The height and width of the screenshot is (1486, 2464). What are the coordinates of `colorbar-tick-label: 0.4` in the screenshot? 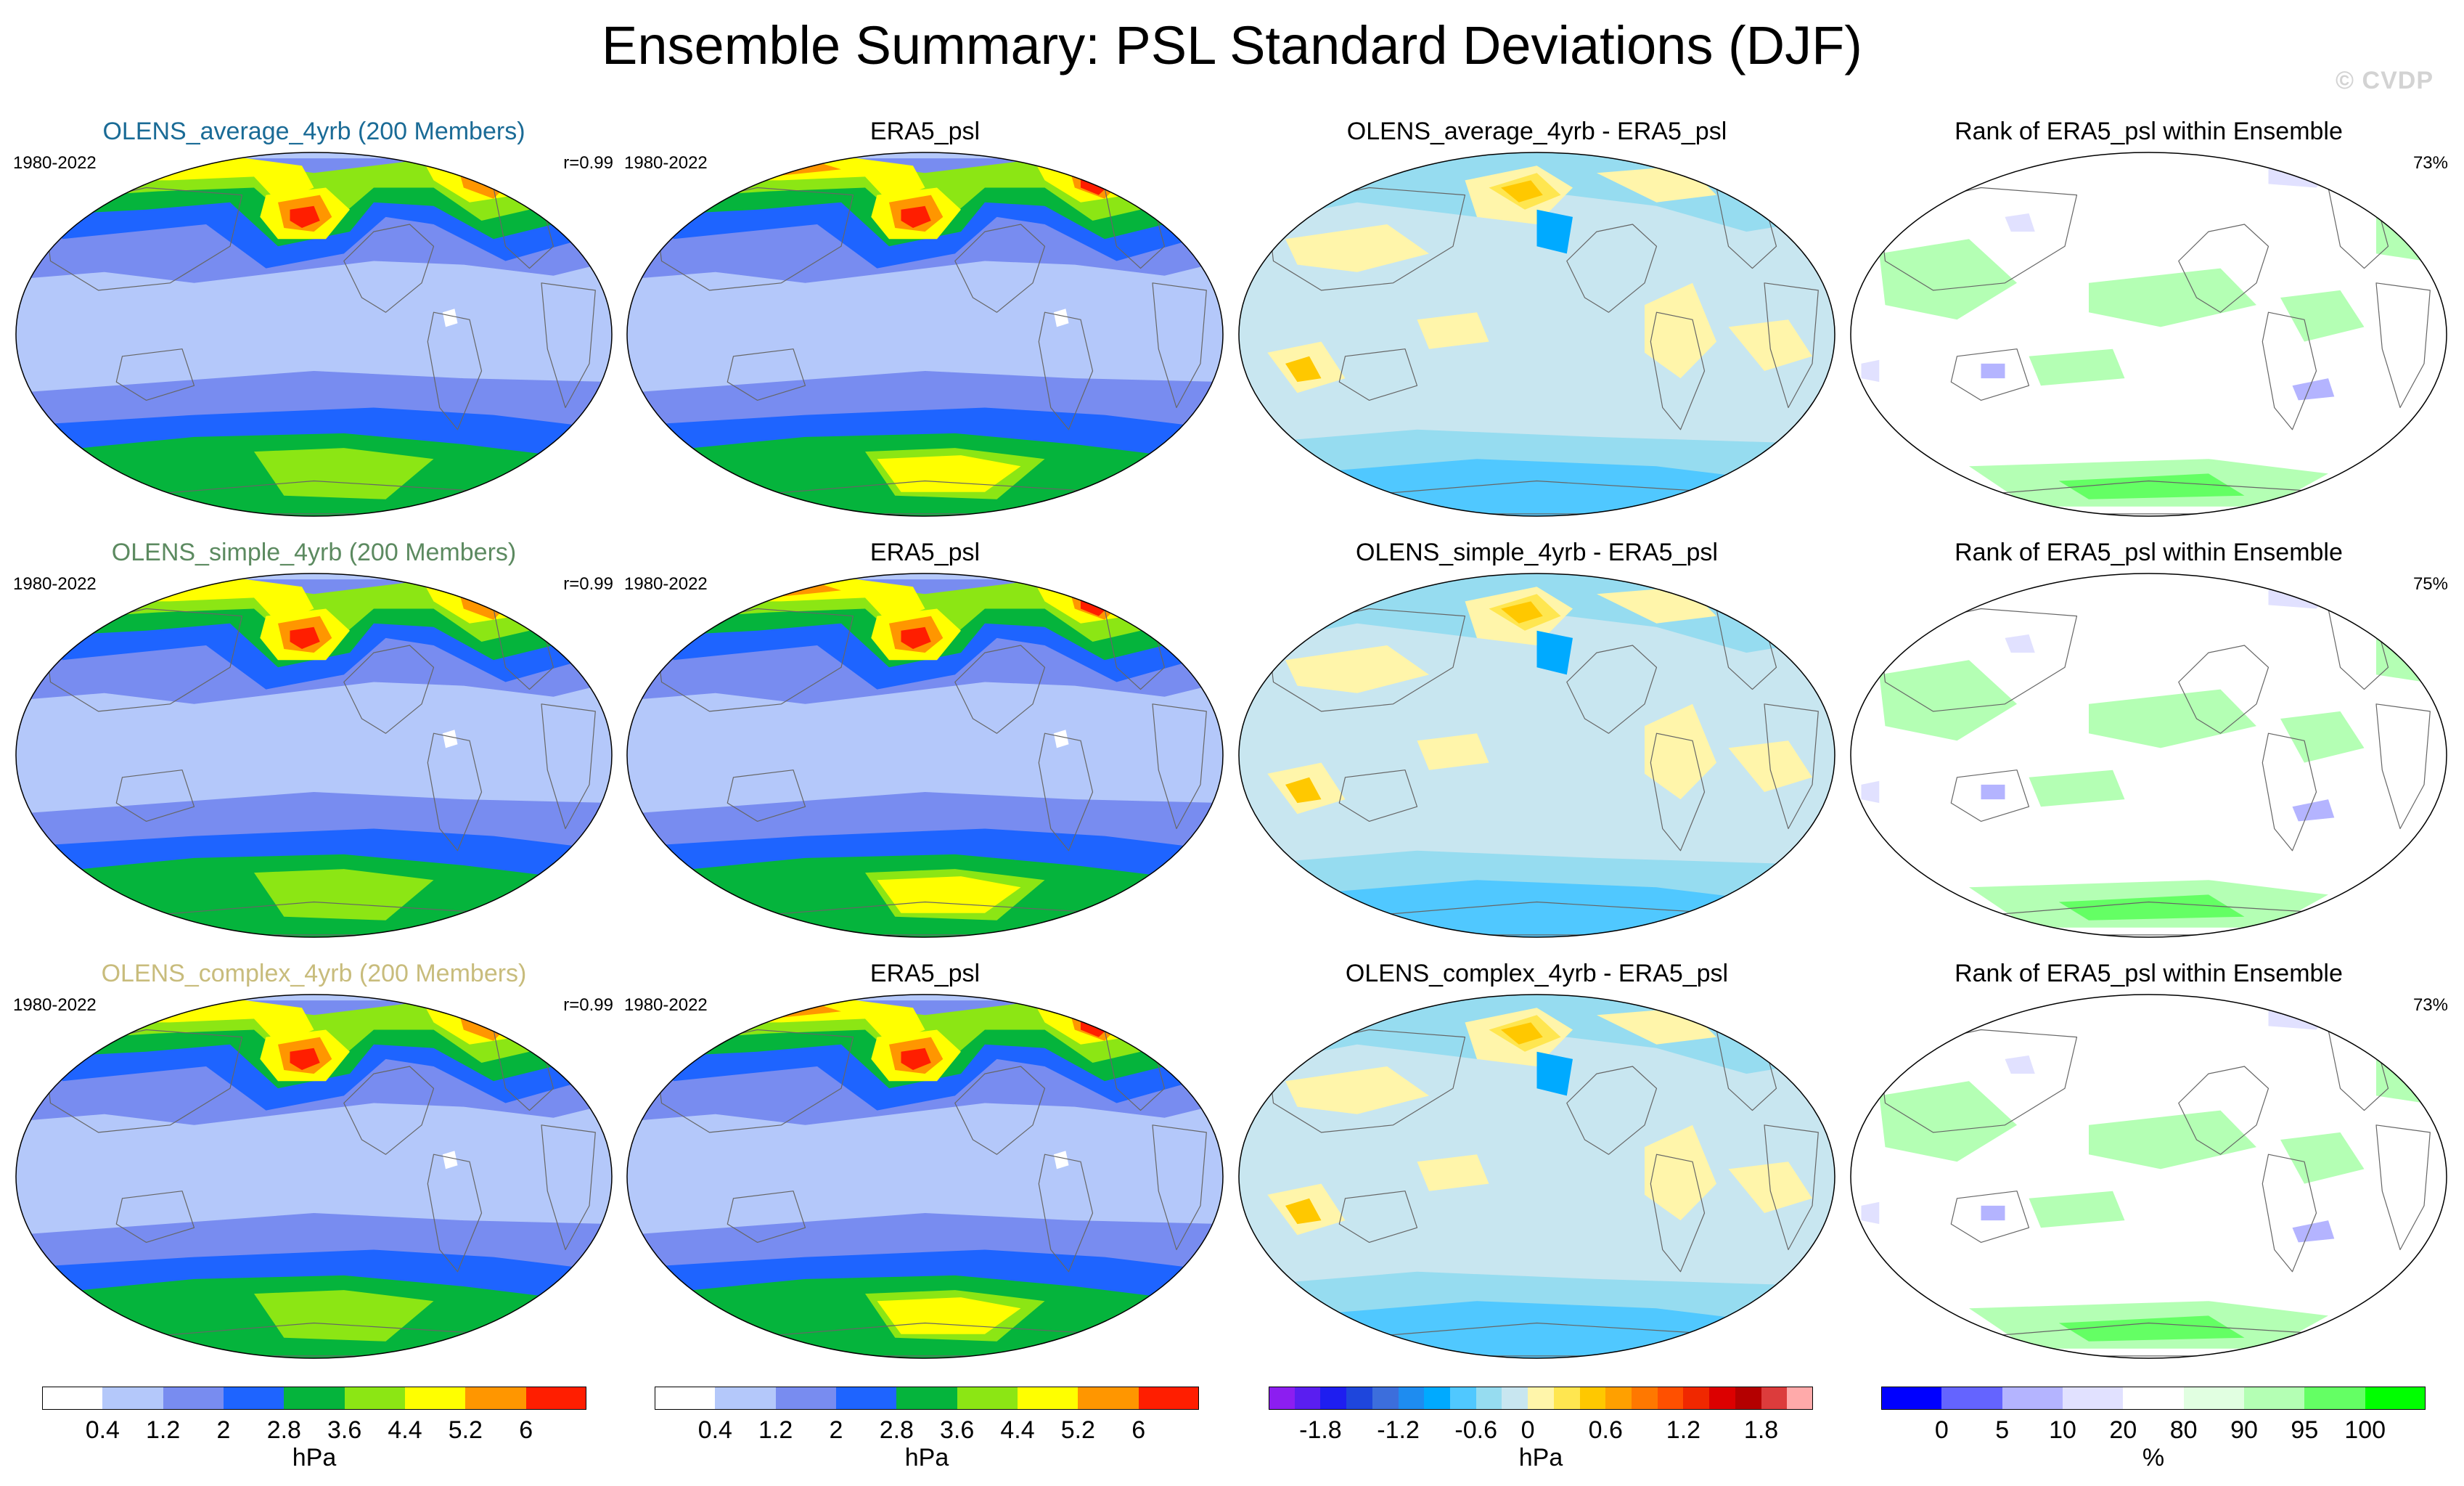 It's located at (102, 1430).